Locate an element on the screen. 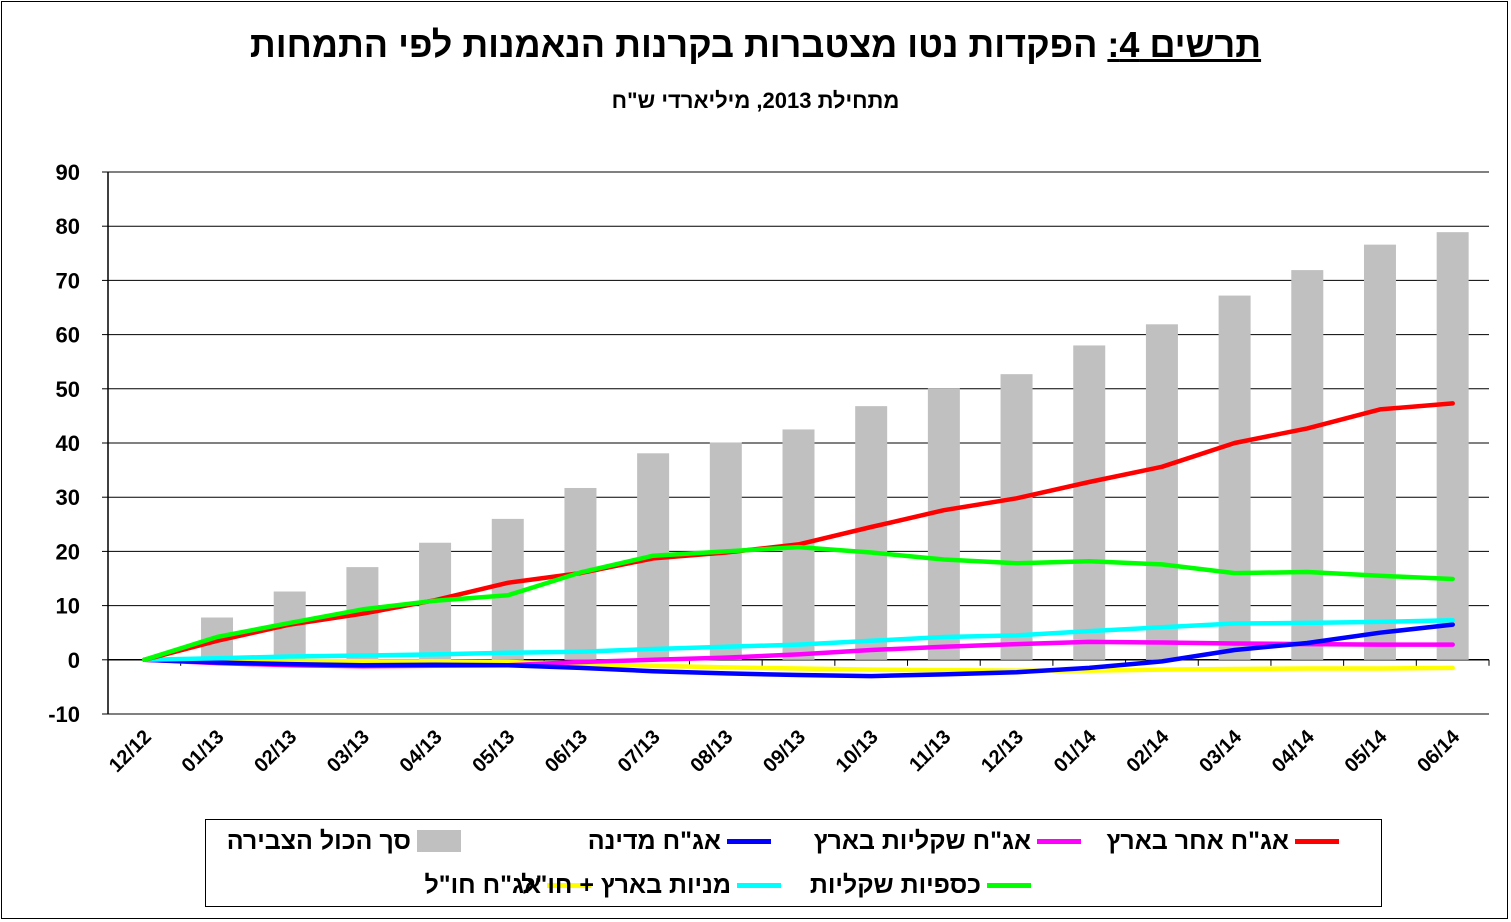 The height and width of the screenshot is (922, 1511). legend-item-money-market: כספיות שקליות is located at coordinates (920, 885).